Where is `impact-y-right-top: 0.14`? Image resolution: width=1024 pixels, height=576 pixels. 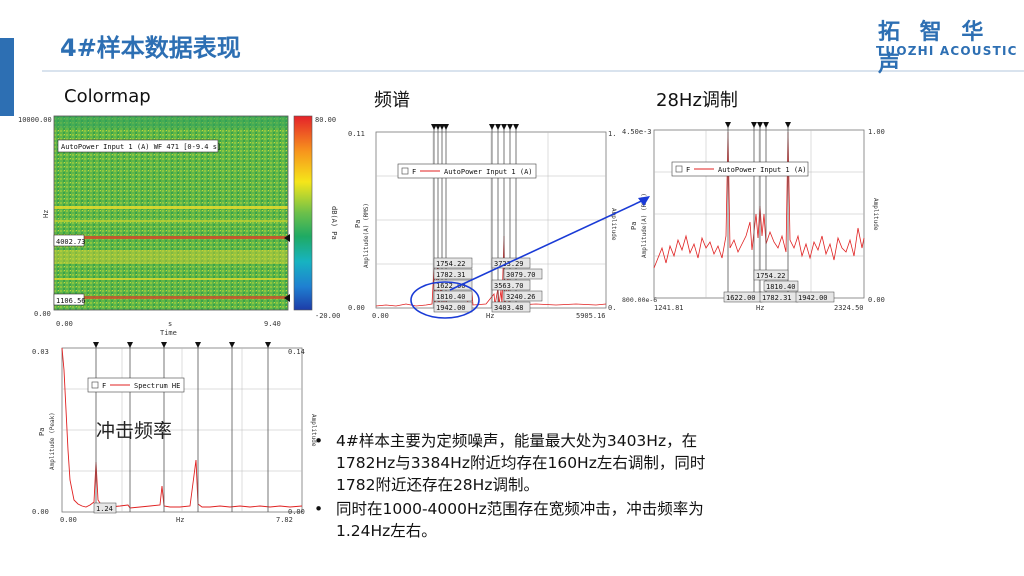 impact-y-right-top: 0.14 is located at coordinates (296, 352).